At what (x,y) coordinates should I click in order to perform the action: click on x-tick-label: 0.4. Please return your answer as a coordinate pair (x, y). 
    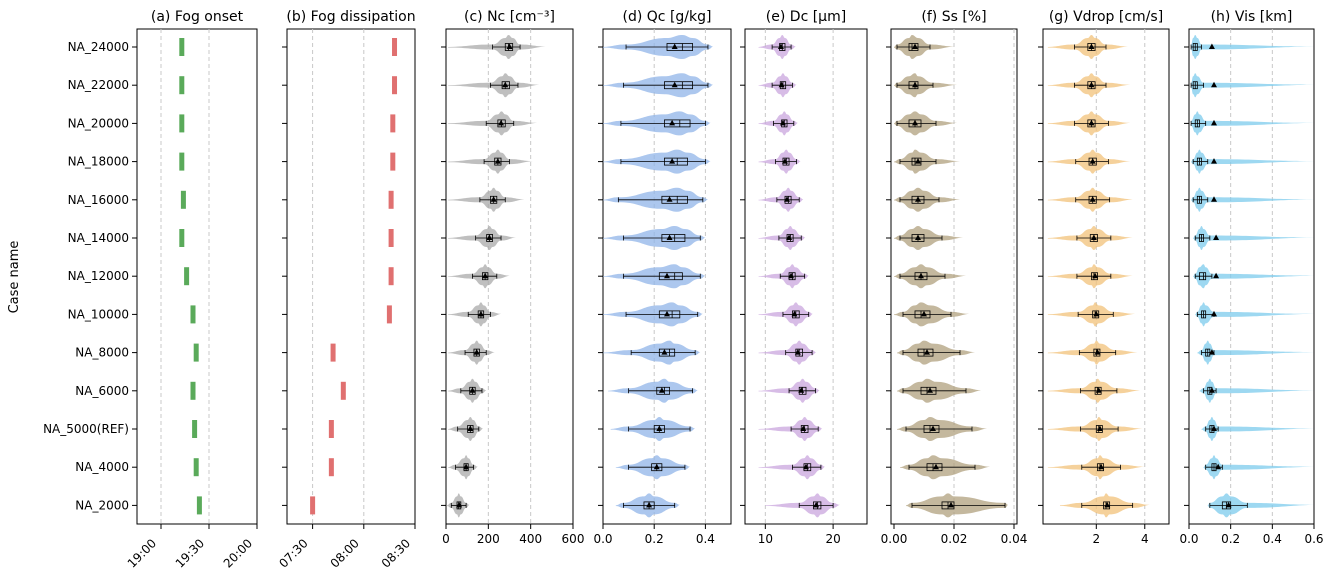
    Looking at the image, I should click on (705, 539).